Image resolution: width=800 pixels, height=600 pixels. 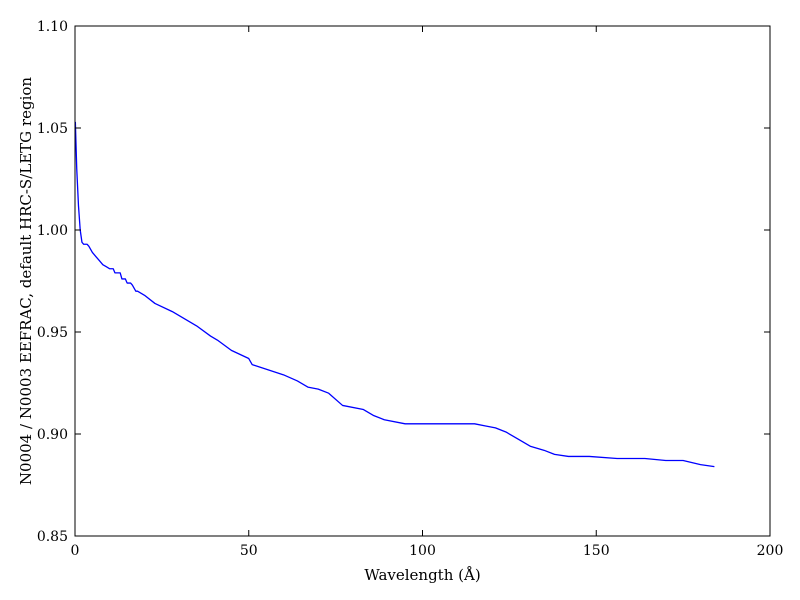 I want to click on x-tick-label: 50, so click(x=249, y=551).